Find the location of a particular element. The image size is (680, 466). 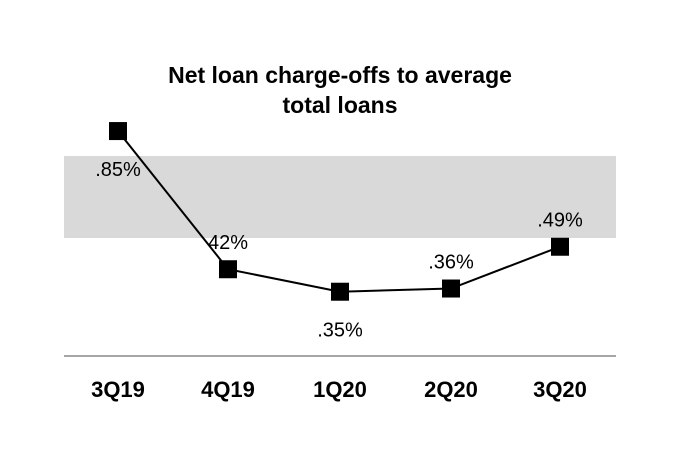

x-tick-label: 2Q20 is located at coordinates (451, 389).